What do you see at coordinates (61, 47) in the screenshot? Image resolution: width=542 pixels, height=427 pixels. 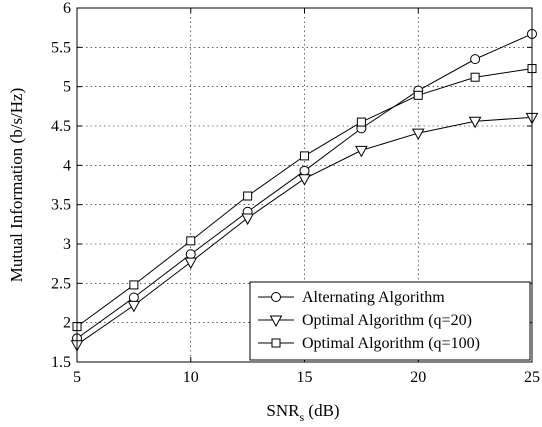 I see `y-tick-label: 5.5` at bounding box center [61, 47].